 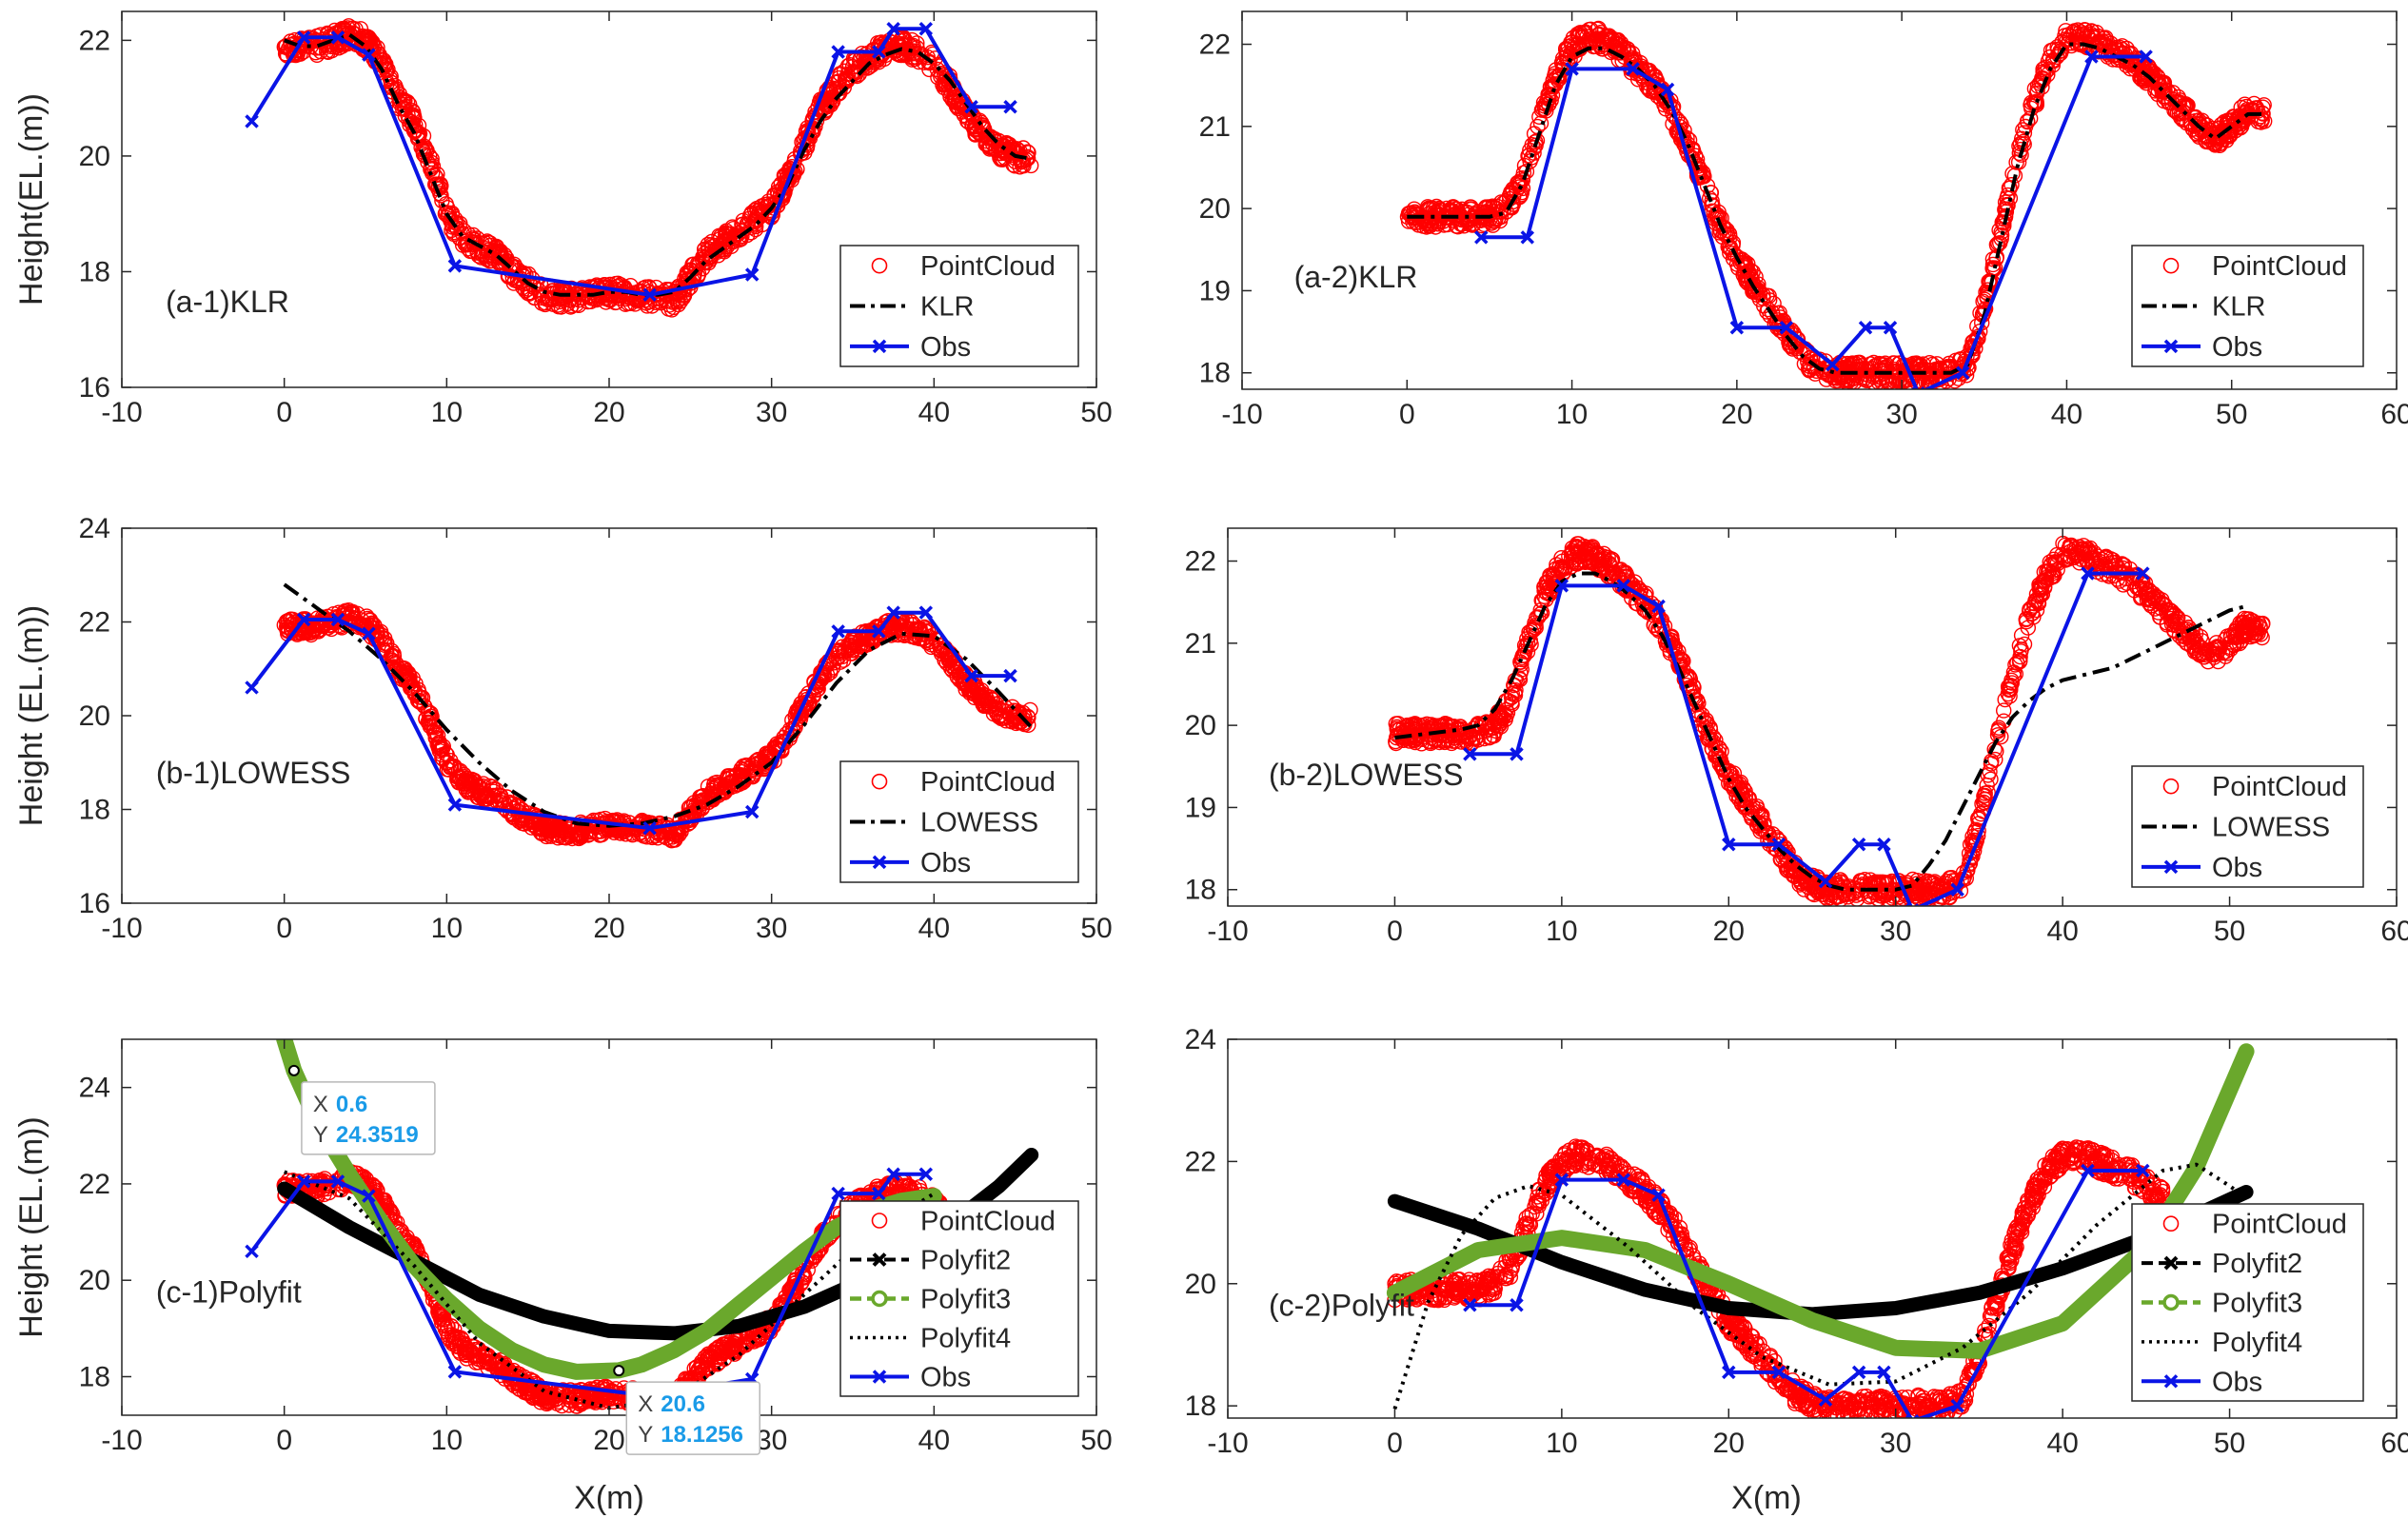 I want to click on plot-area-b1, so click(x=641, y=715).